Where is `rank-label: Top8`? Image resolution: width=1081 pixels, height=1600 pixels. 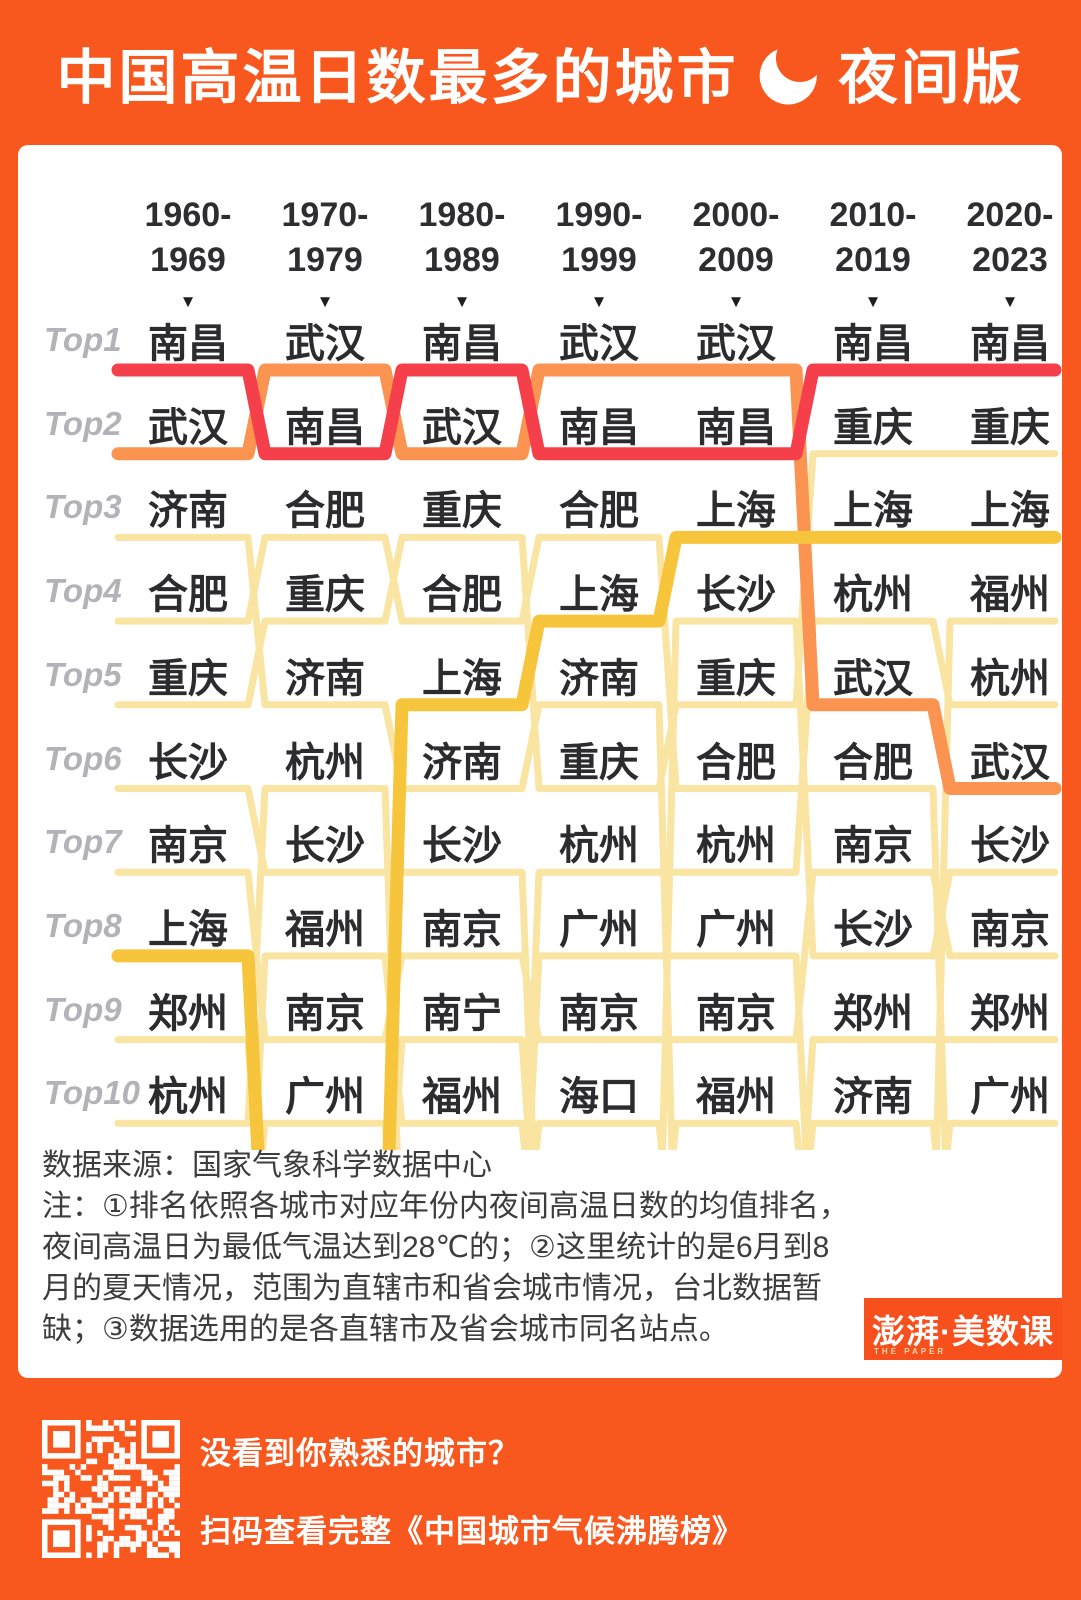
rank-label: Top8 is located at coordinates (83, 925).